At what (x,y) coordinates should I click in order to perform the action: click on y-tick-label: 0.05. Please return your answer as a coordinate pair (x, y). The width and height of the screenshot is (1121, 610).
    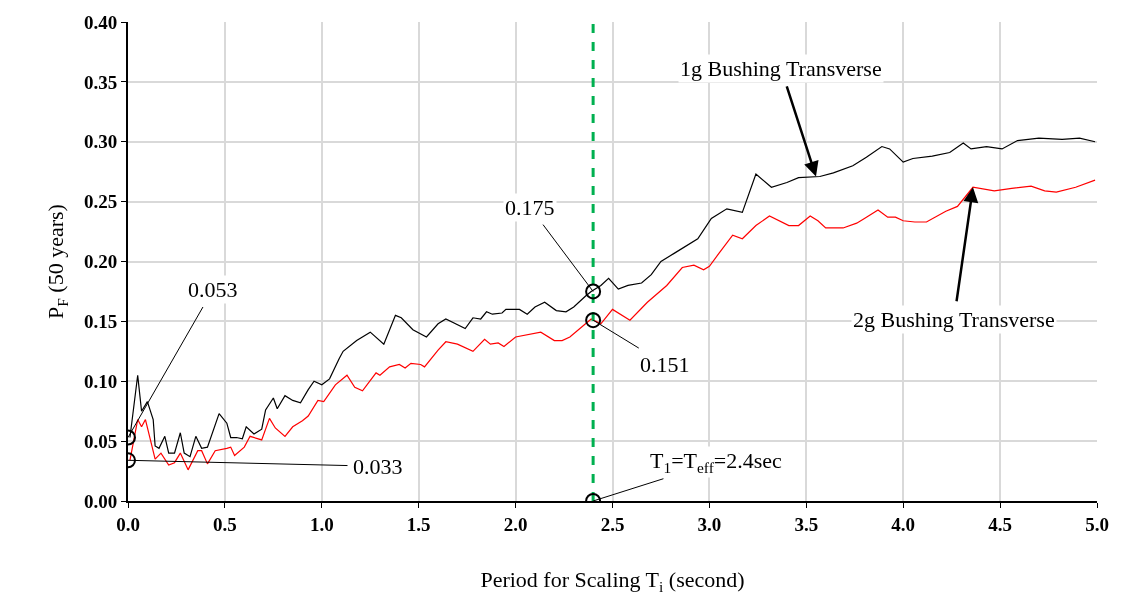
    Looking at the image, I should click on (100, 441).